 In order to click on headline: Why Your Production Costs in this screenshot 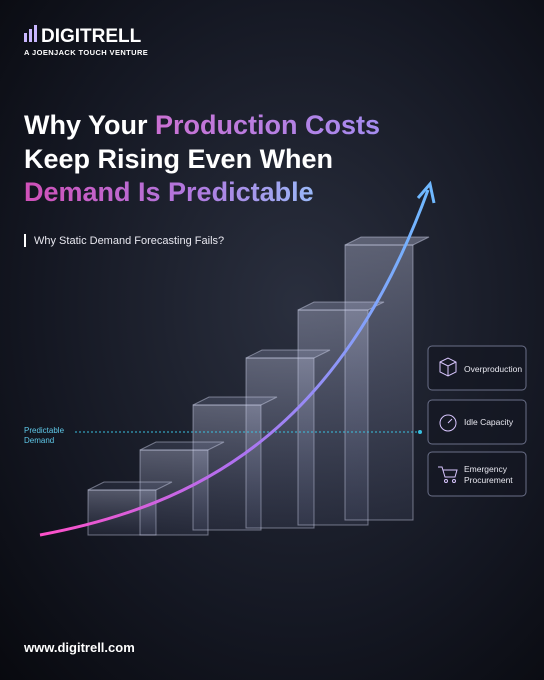, I will do `click(202, 125)`.